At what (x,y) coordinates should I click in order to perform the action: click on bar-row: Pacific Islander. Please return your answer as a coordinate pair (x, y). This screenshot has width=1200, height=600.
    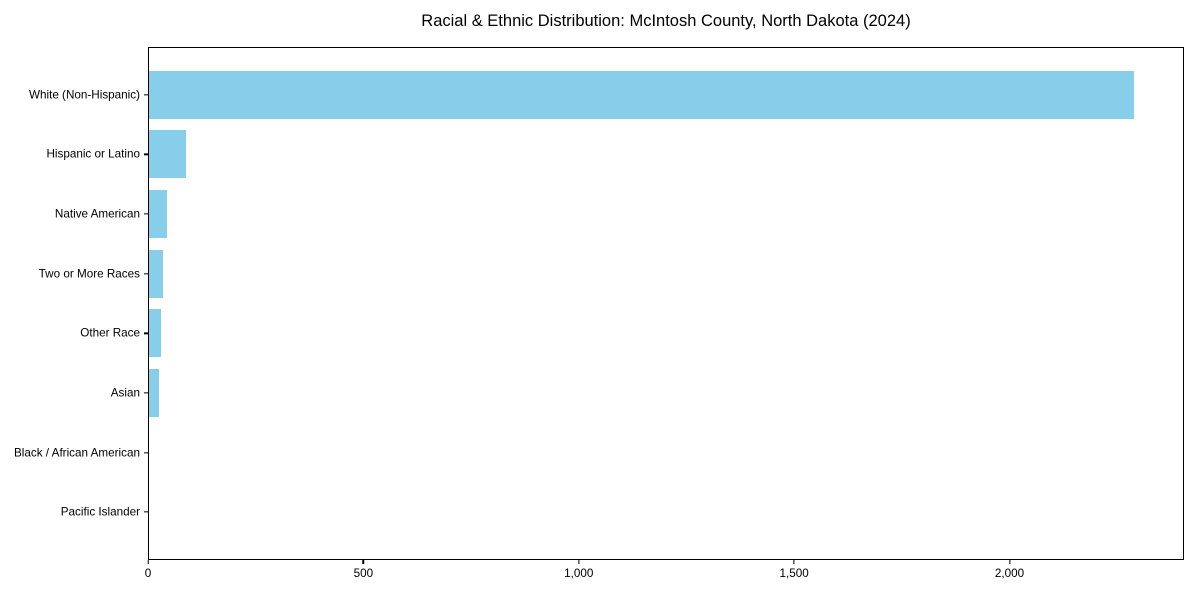
    Looking at the image, I should click on (622, 512).